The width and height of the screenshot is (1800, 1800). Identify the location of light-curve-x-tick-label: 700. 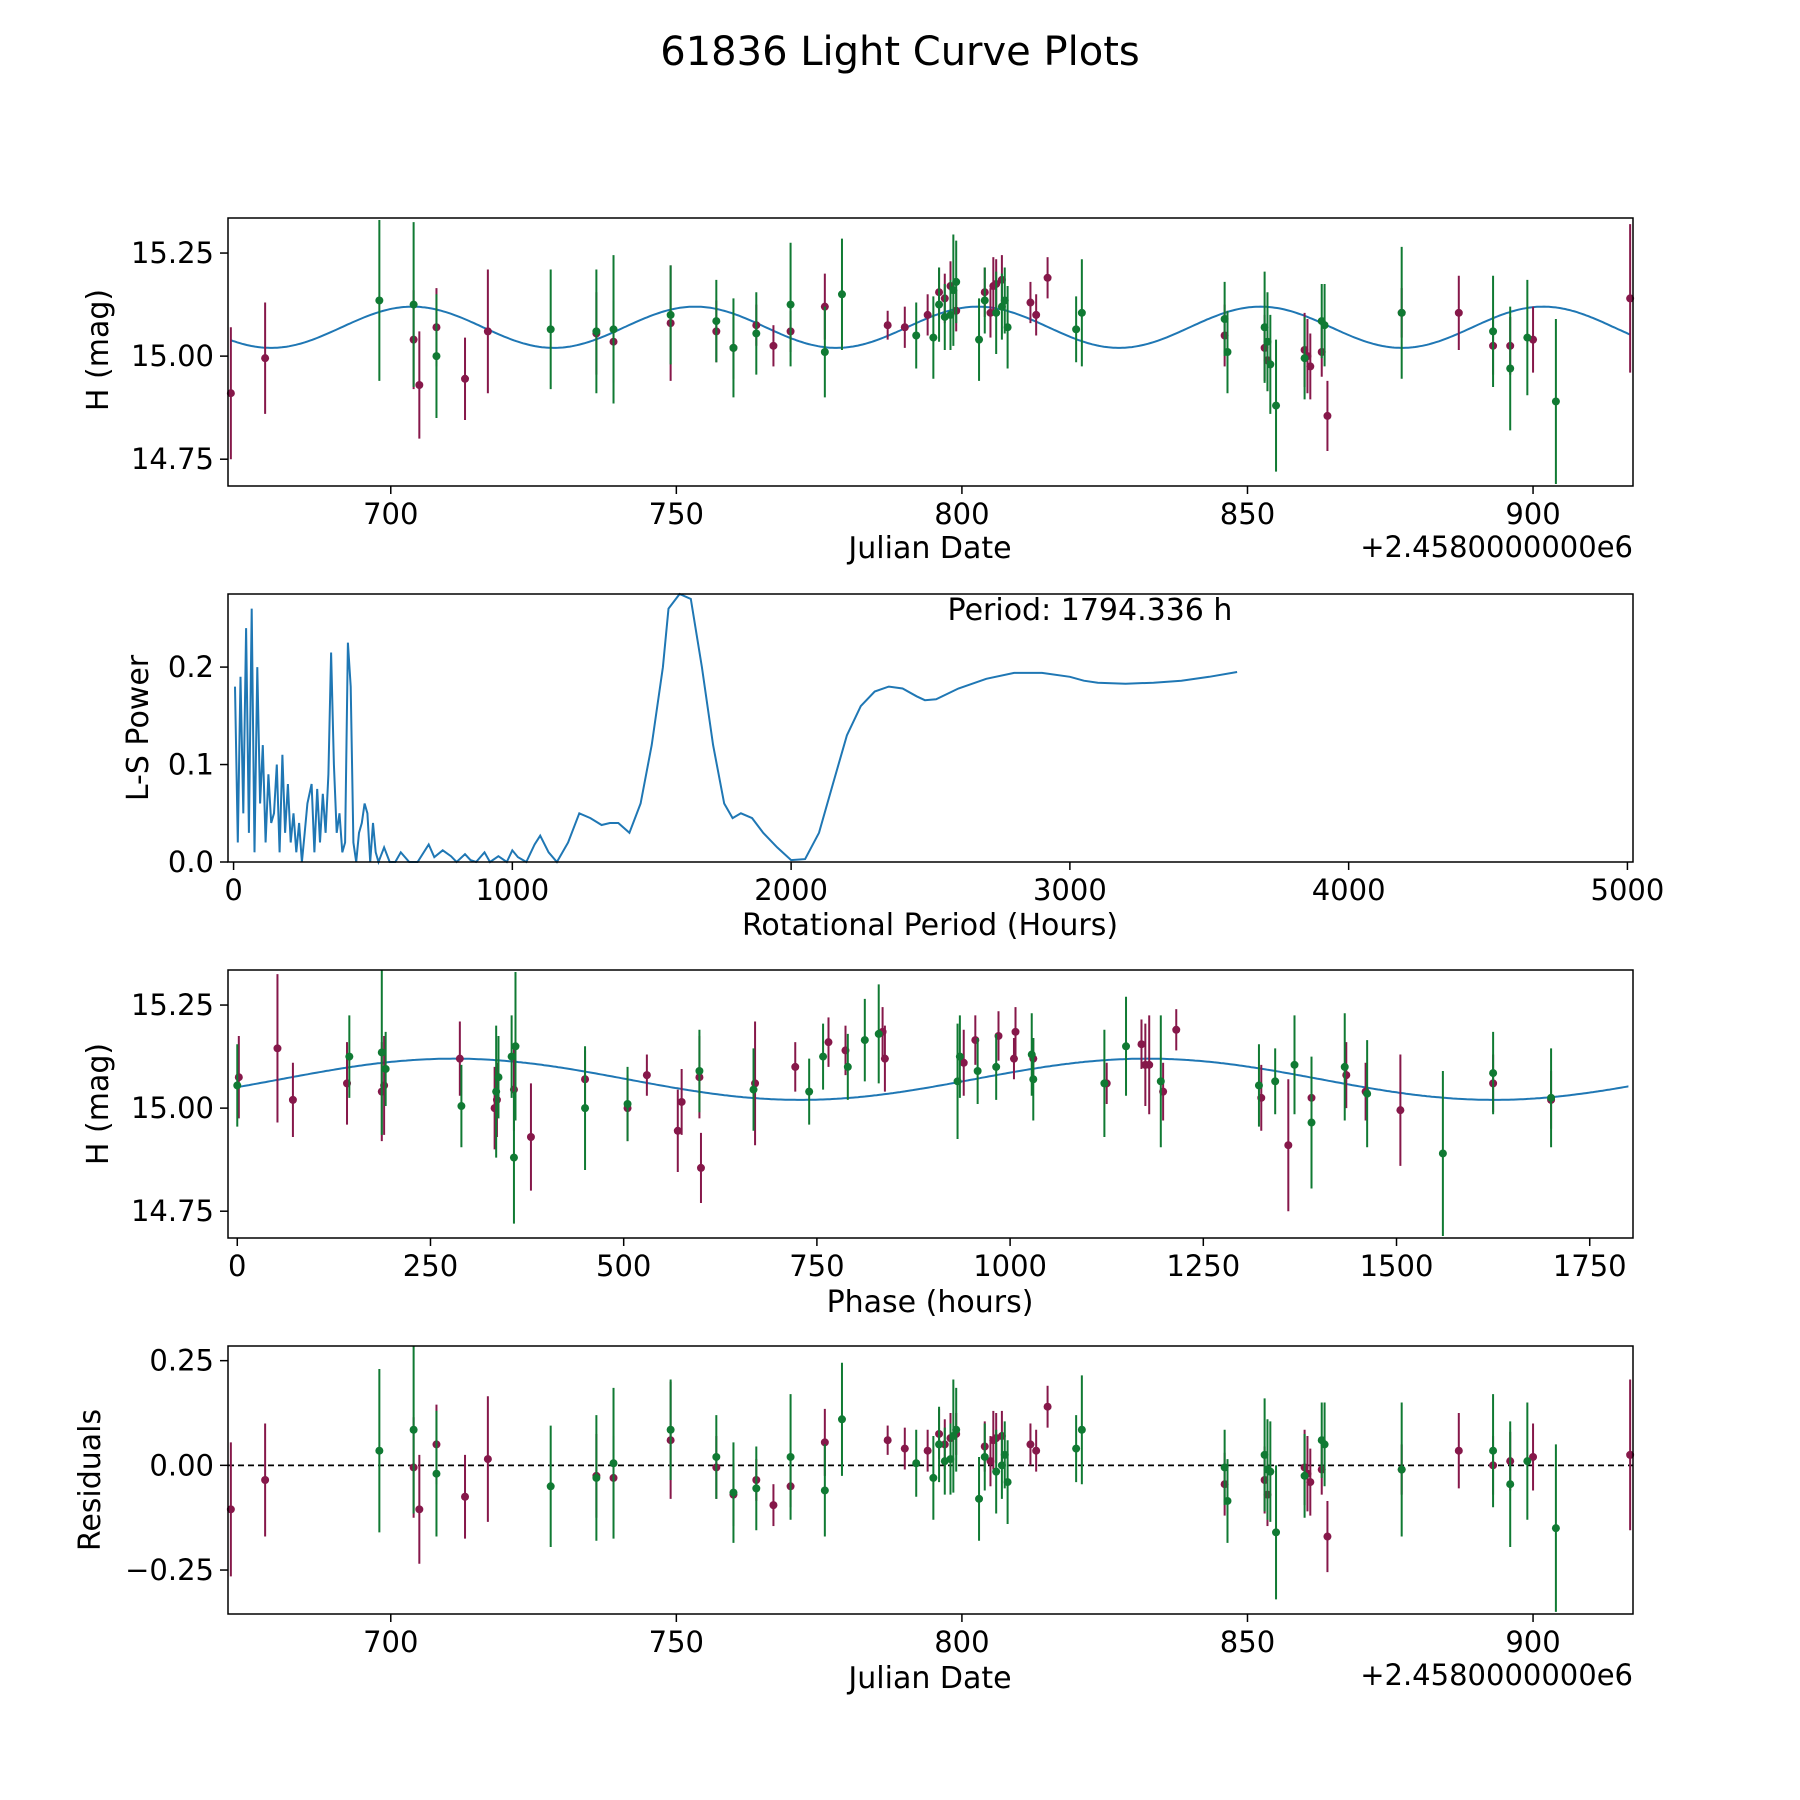
(390, 514).